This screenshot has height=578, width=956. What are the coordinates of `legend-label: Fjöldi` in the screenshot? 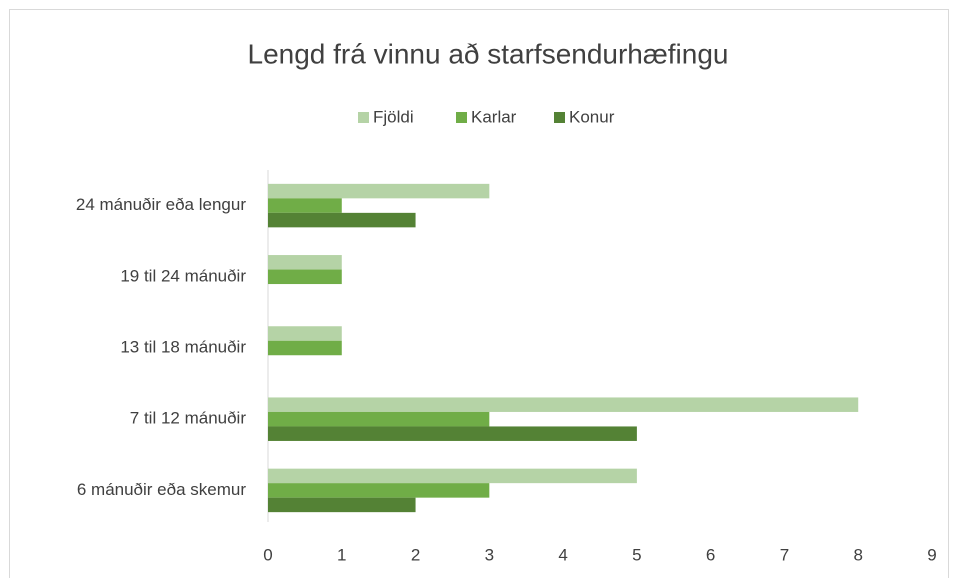 It's located at (393, 116).